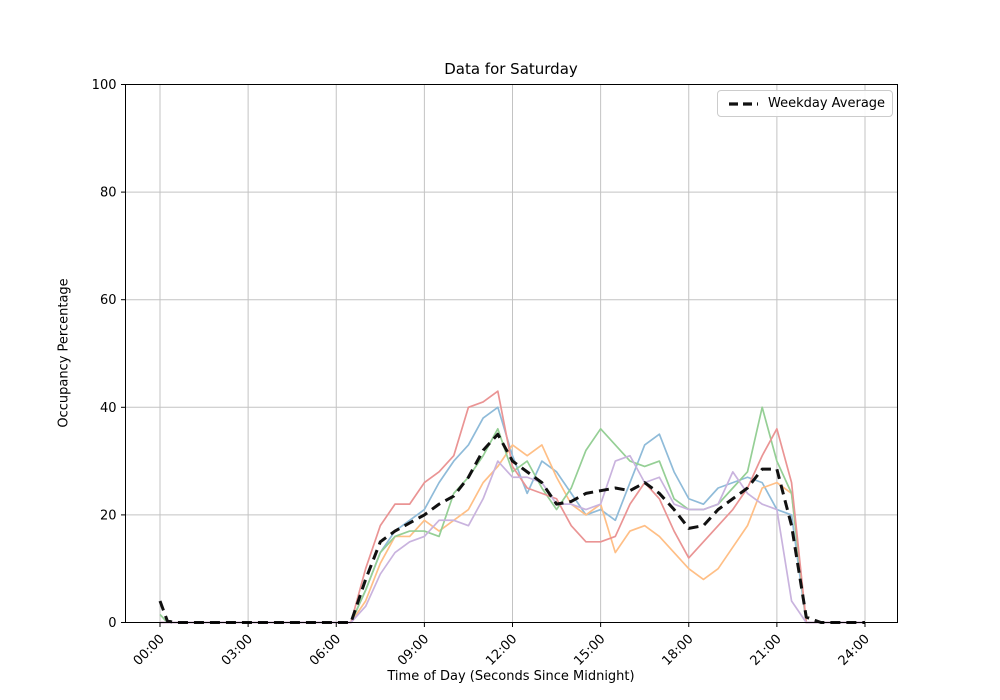  I want to click on x-tick-label: 18:00, so click(677, 650).